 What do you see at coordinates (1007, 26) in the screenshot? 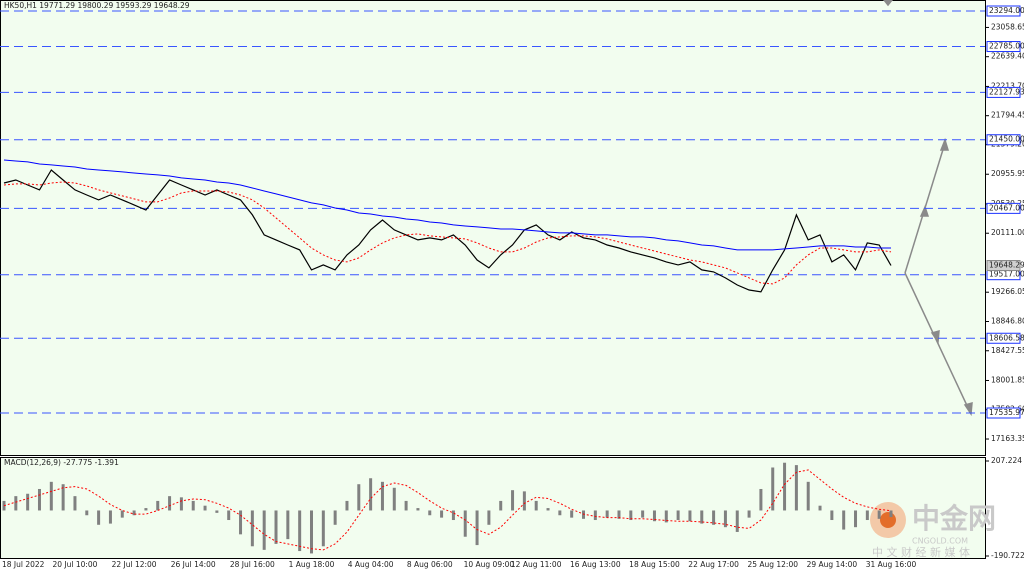
I see `y-tick-label: 23058.65` at bounding box center [1007, 26].